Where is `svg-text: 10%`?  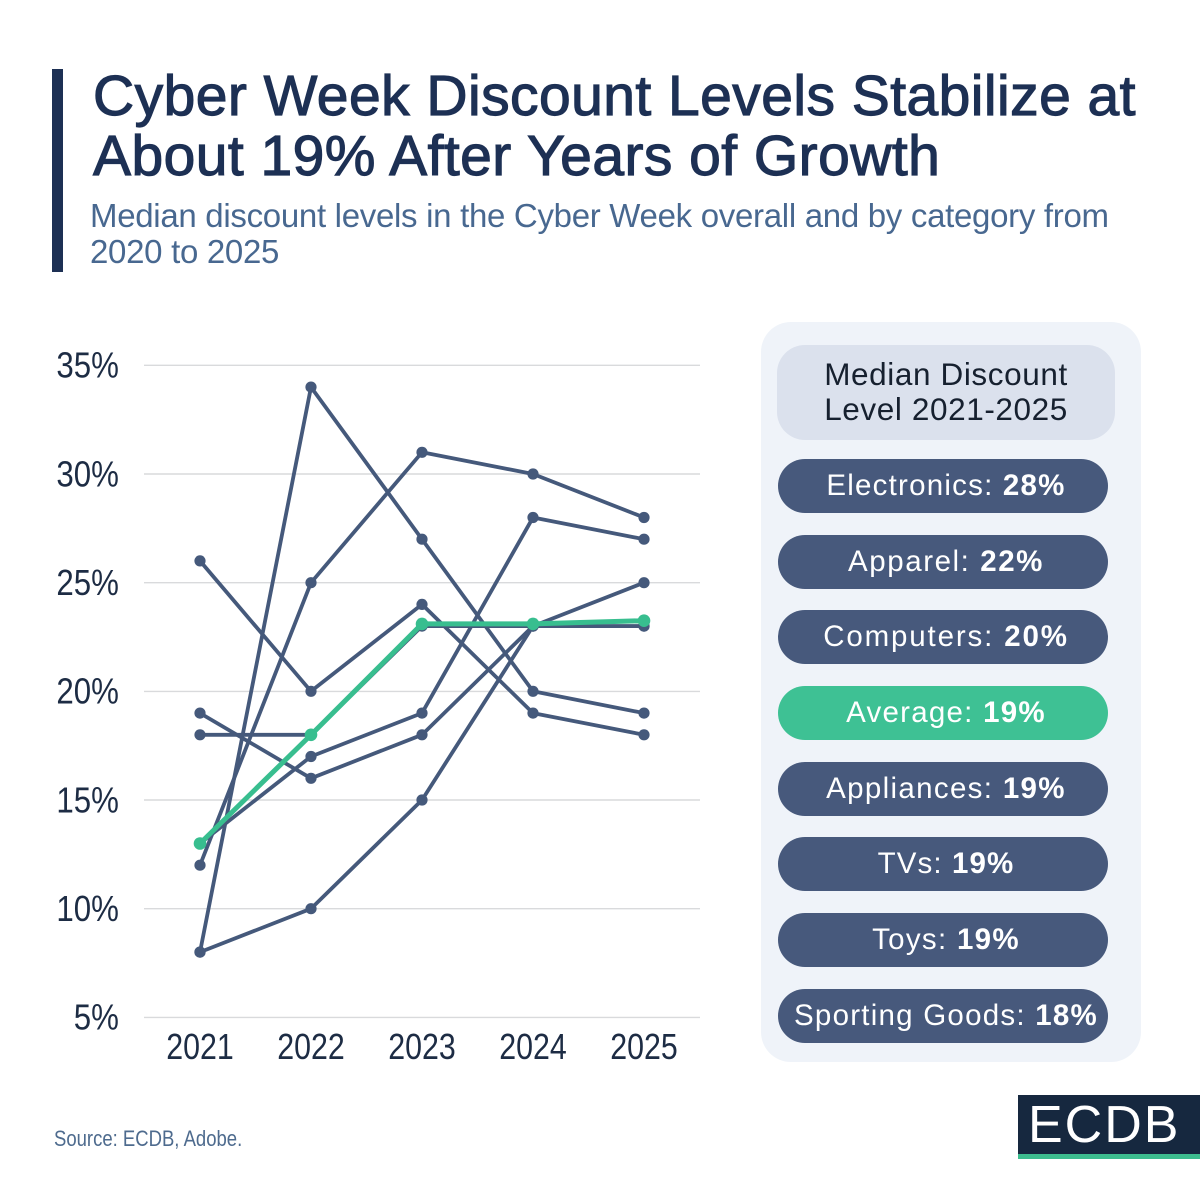
svg-text: 10% is located at coordinates (87, 909).